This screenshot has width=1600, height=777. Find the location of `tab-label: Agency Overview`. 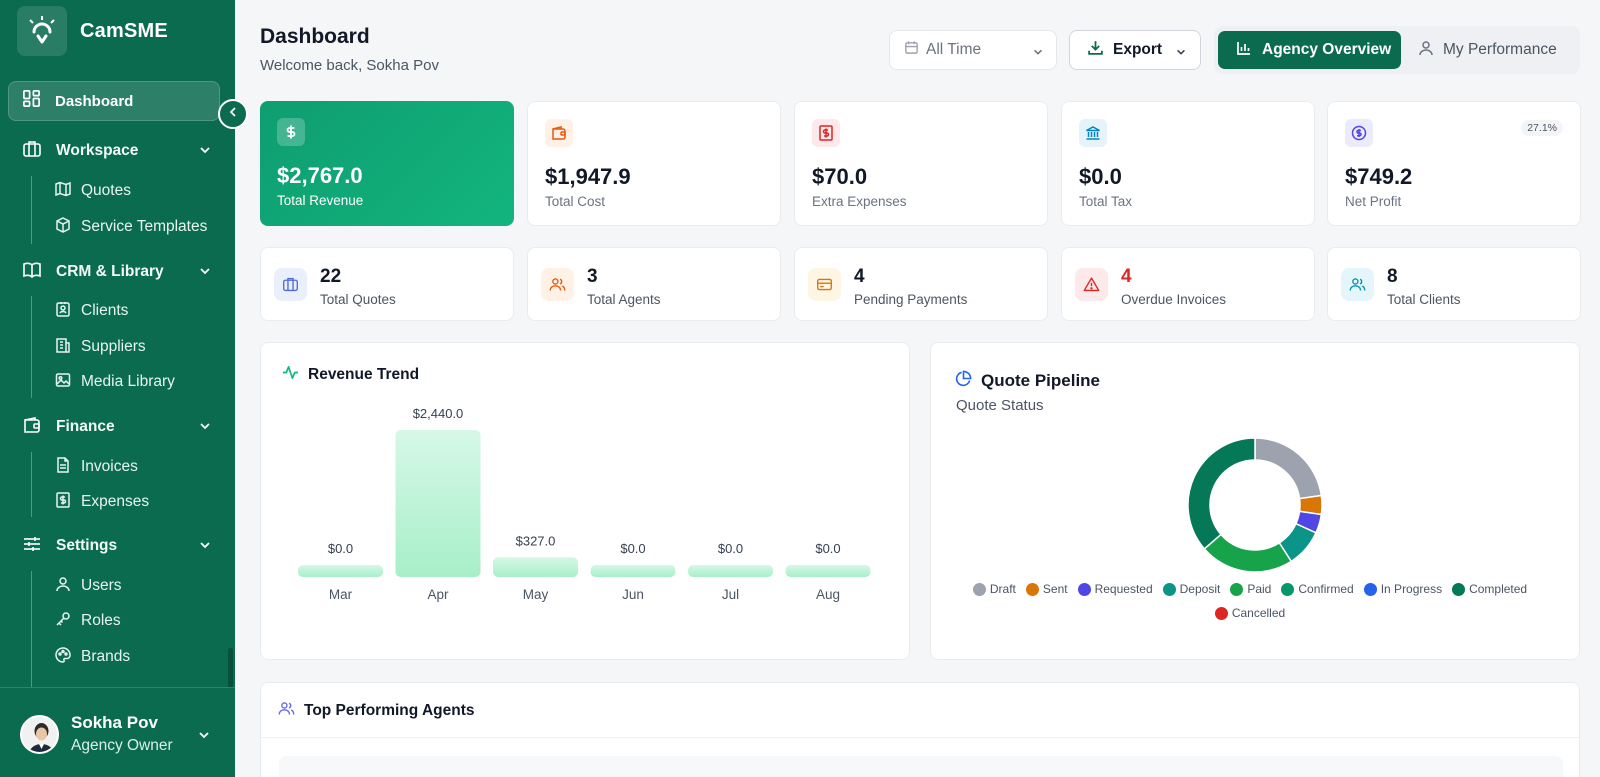

tab-label: Agency Overview is located at coordinates (1327, 49).